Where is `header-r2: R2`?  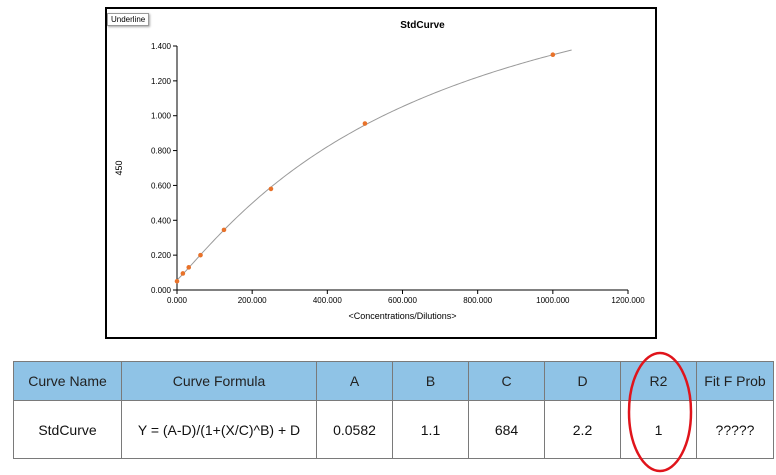 header-r2: R2 is located at coordinates (658, 381).